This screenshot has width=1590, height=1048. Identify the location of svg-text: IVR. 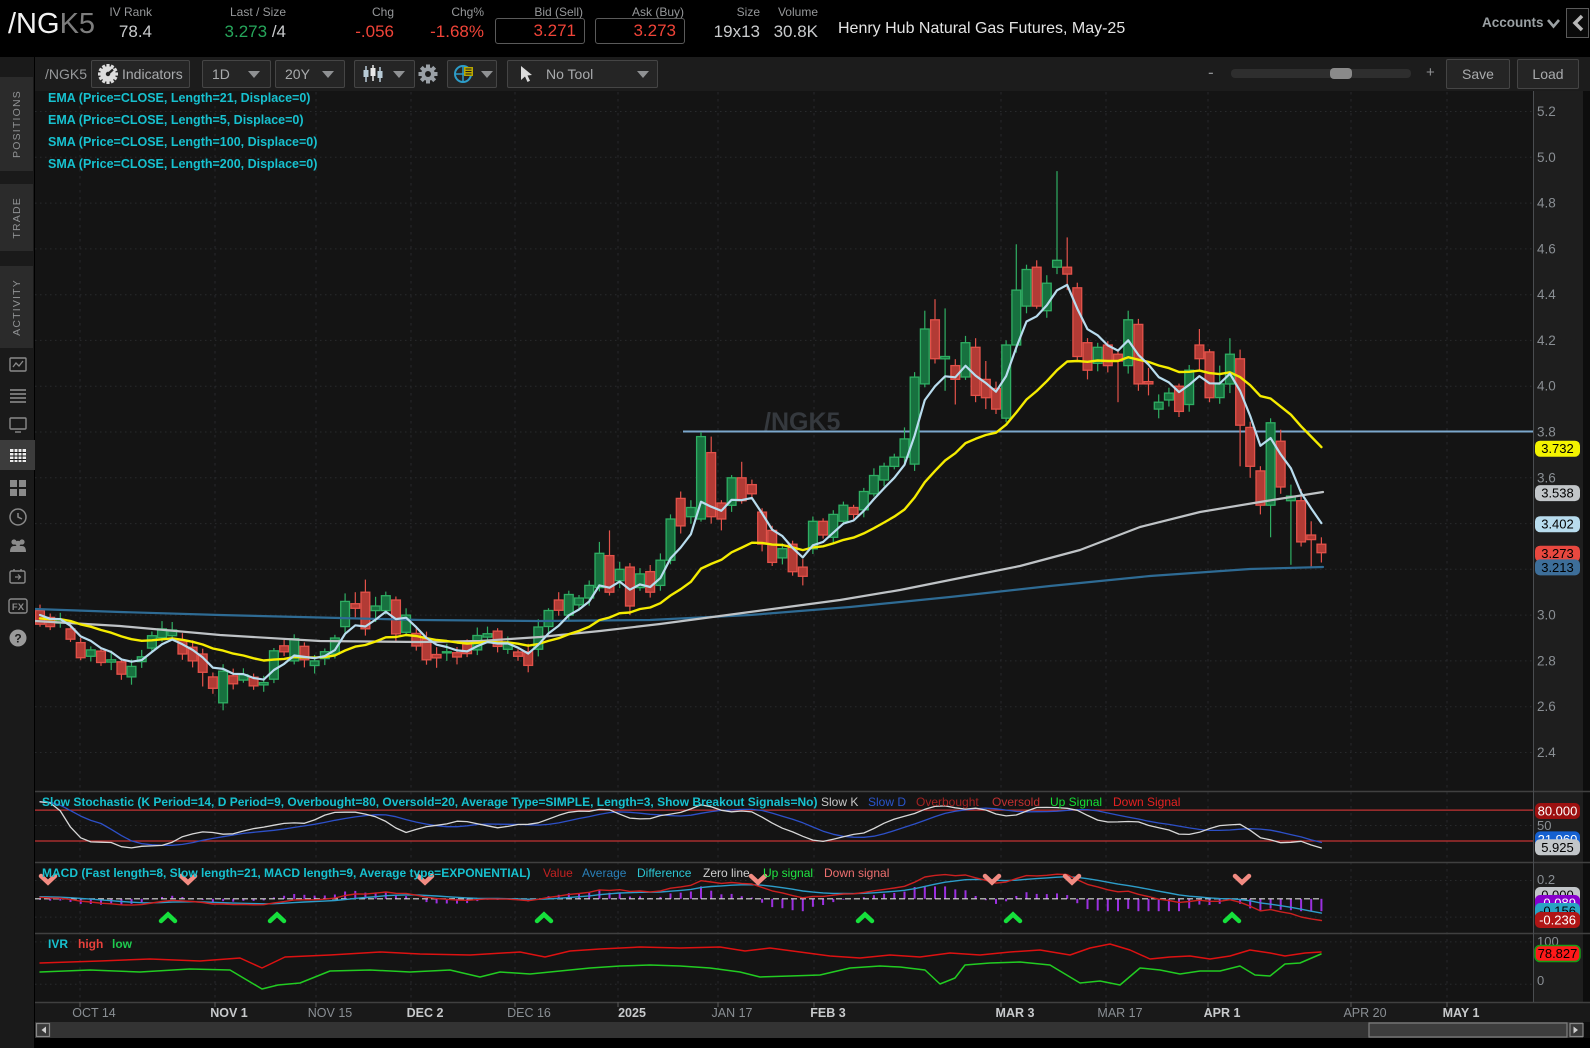
(58, 944).